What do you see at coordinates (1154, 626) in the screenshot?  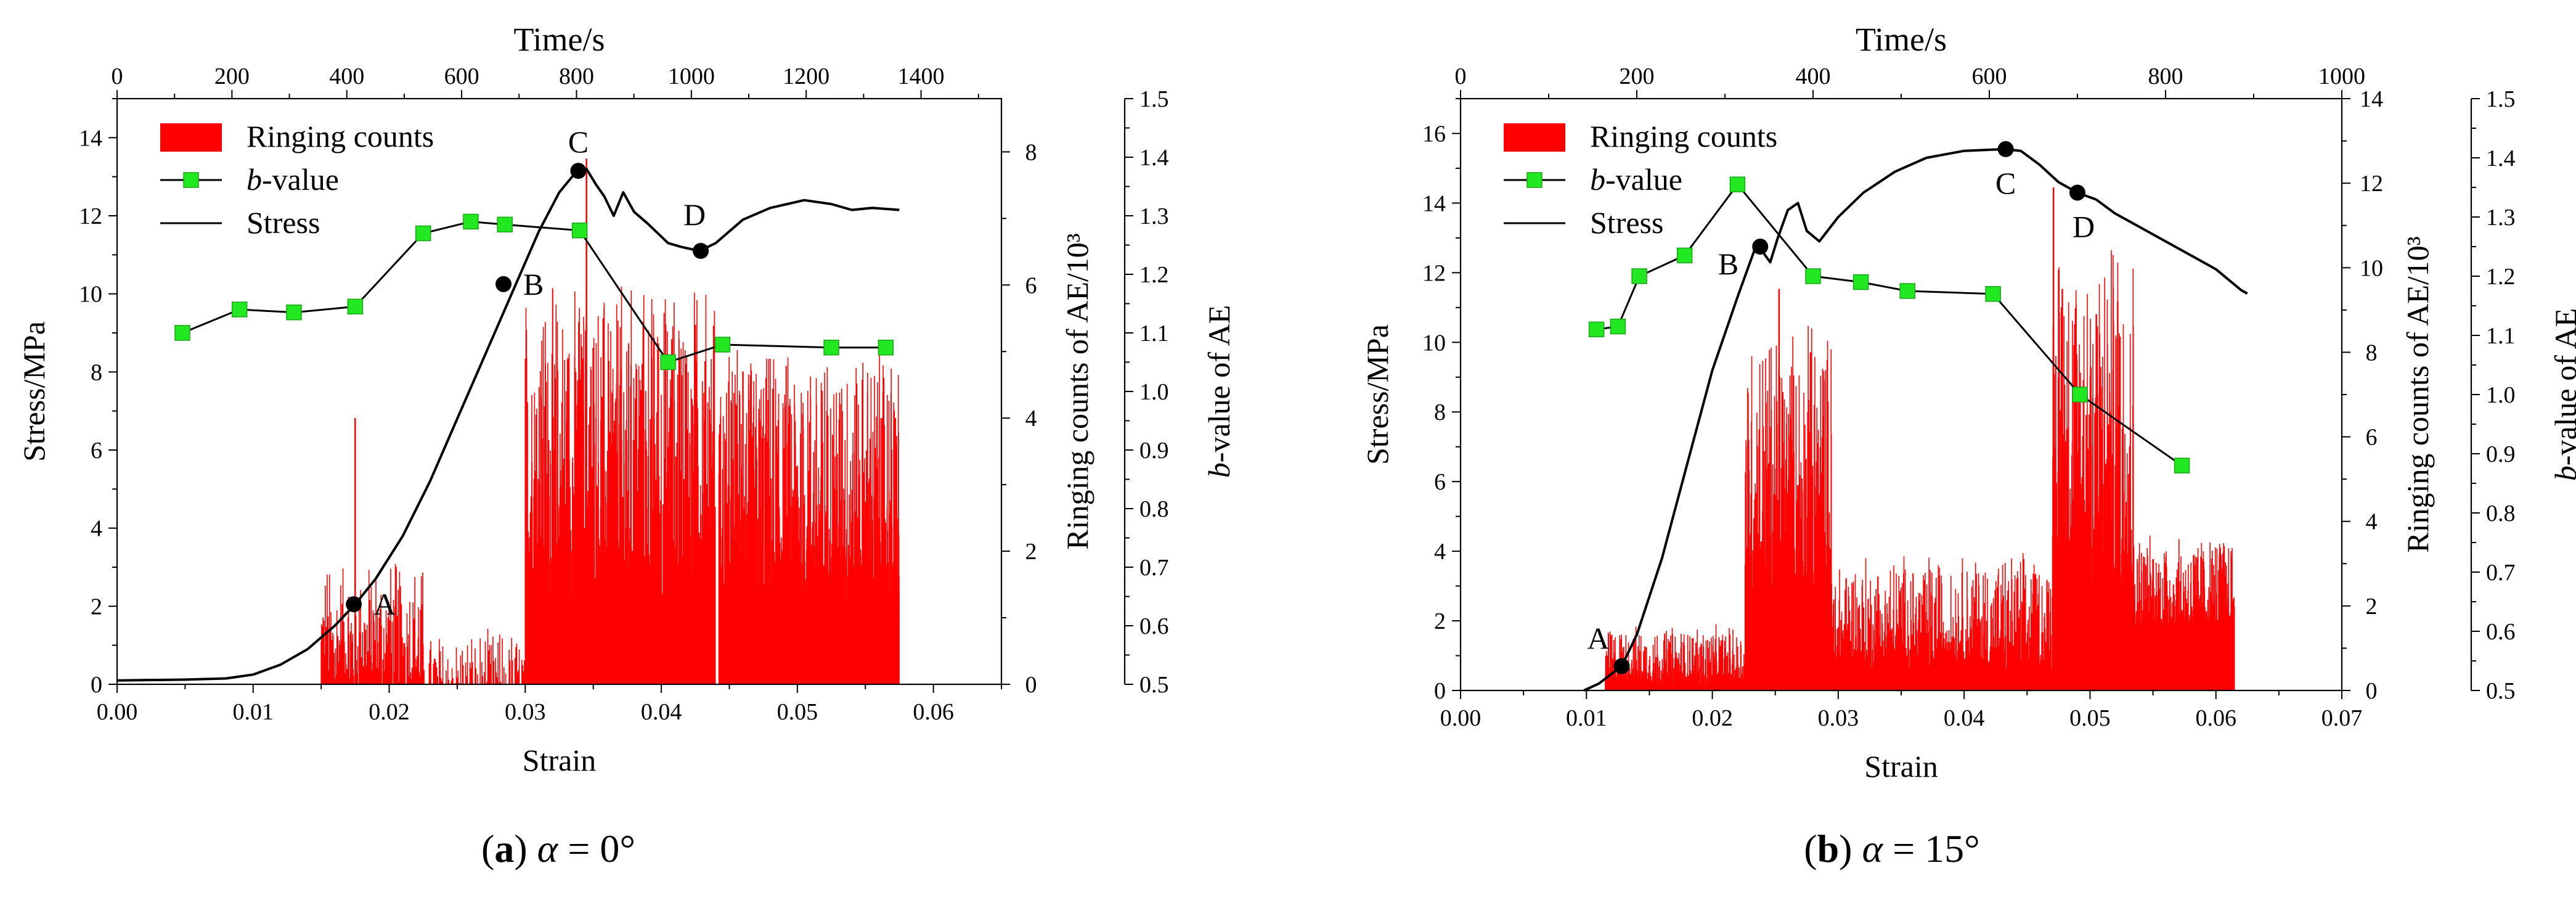 I see `panel-a-y3-tick-label: 0.6` at bounding box center [1154, 626].